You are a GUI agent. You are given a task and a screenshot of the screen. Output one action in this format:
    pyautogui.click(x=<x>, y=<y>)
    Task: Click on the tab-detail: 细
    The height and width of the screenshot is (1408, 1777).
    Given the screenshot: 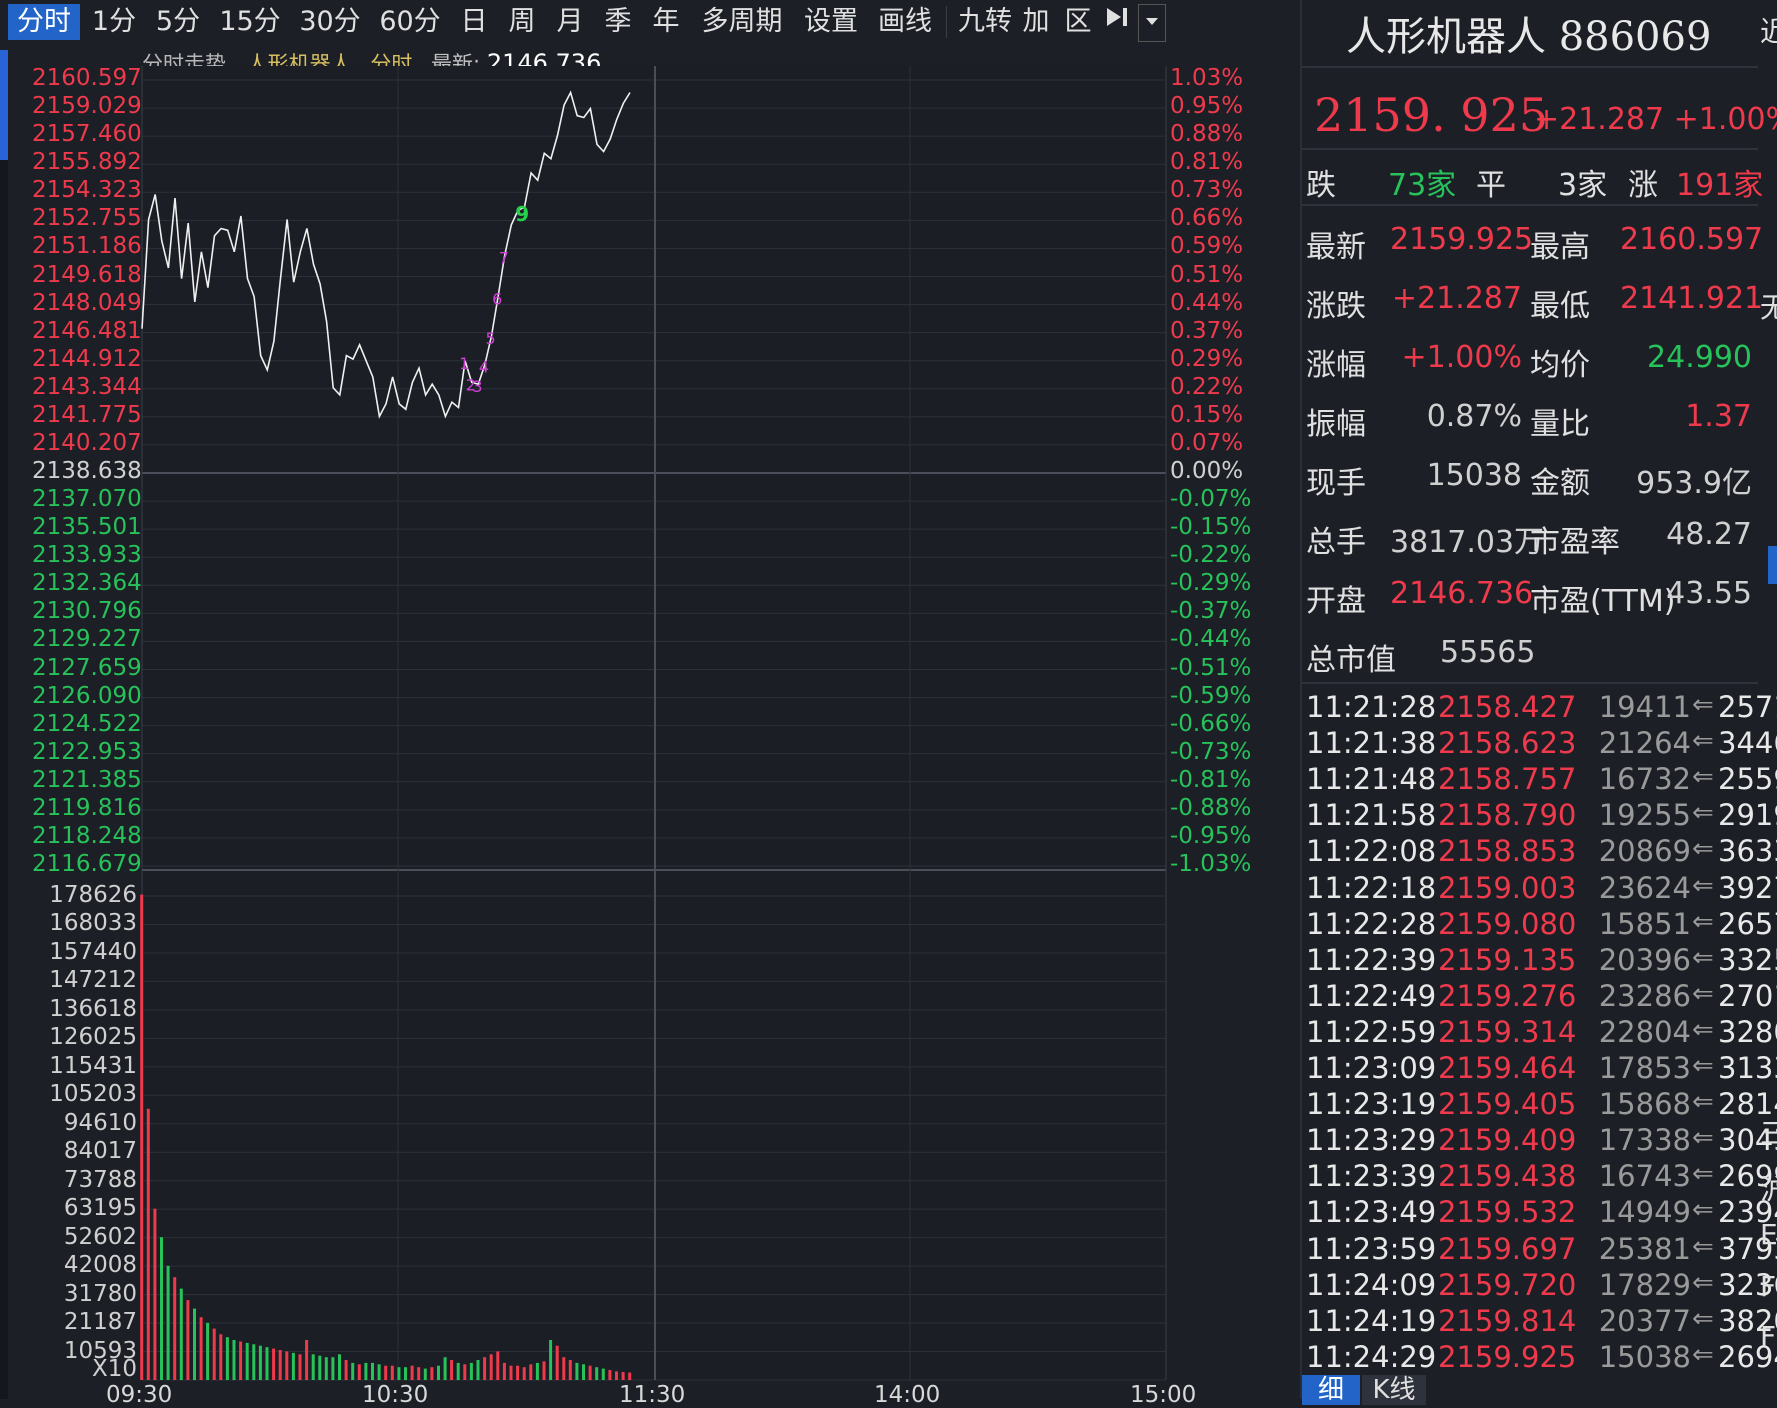 What is the action you would take?
    pyautogui.click(x=1331, y=1390)
    